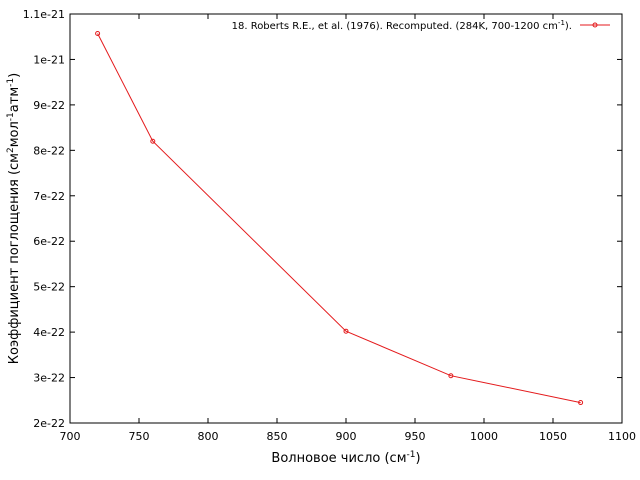 Image resolution: width=640 pixels, height=480 pixels. Describe the element at coordinates (139, 436) in the screenshot. I see `x-tick-label: 750` at that location.